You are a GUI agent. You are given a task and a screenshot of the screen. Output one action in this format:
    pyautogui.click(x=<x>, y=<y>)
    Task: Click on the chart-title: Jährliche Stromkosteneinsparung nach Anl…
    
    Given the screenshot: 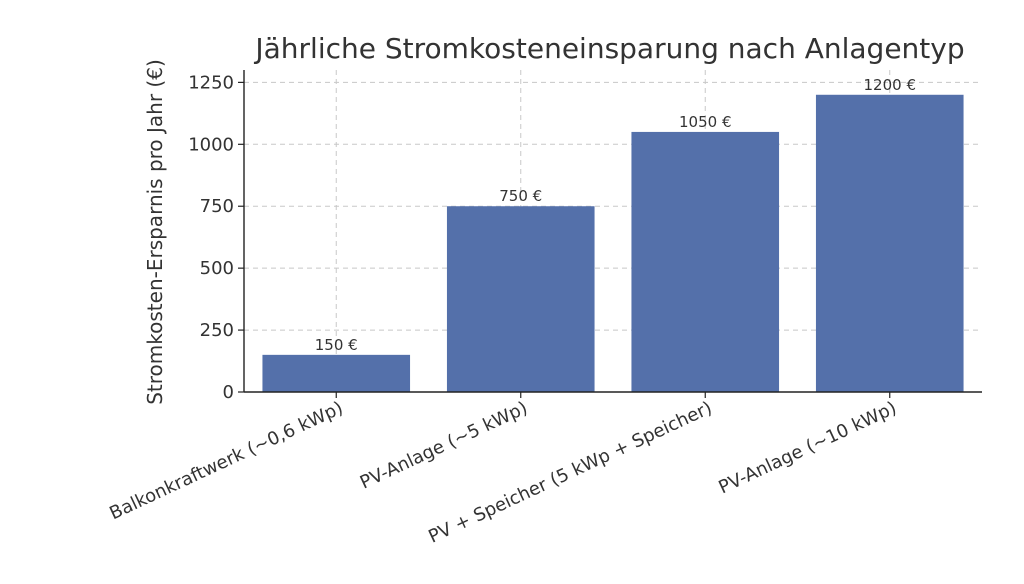 What is the action you would take?
    pyautogui.click(x=608, y=48)
    